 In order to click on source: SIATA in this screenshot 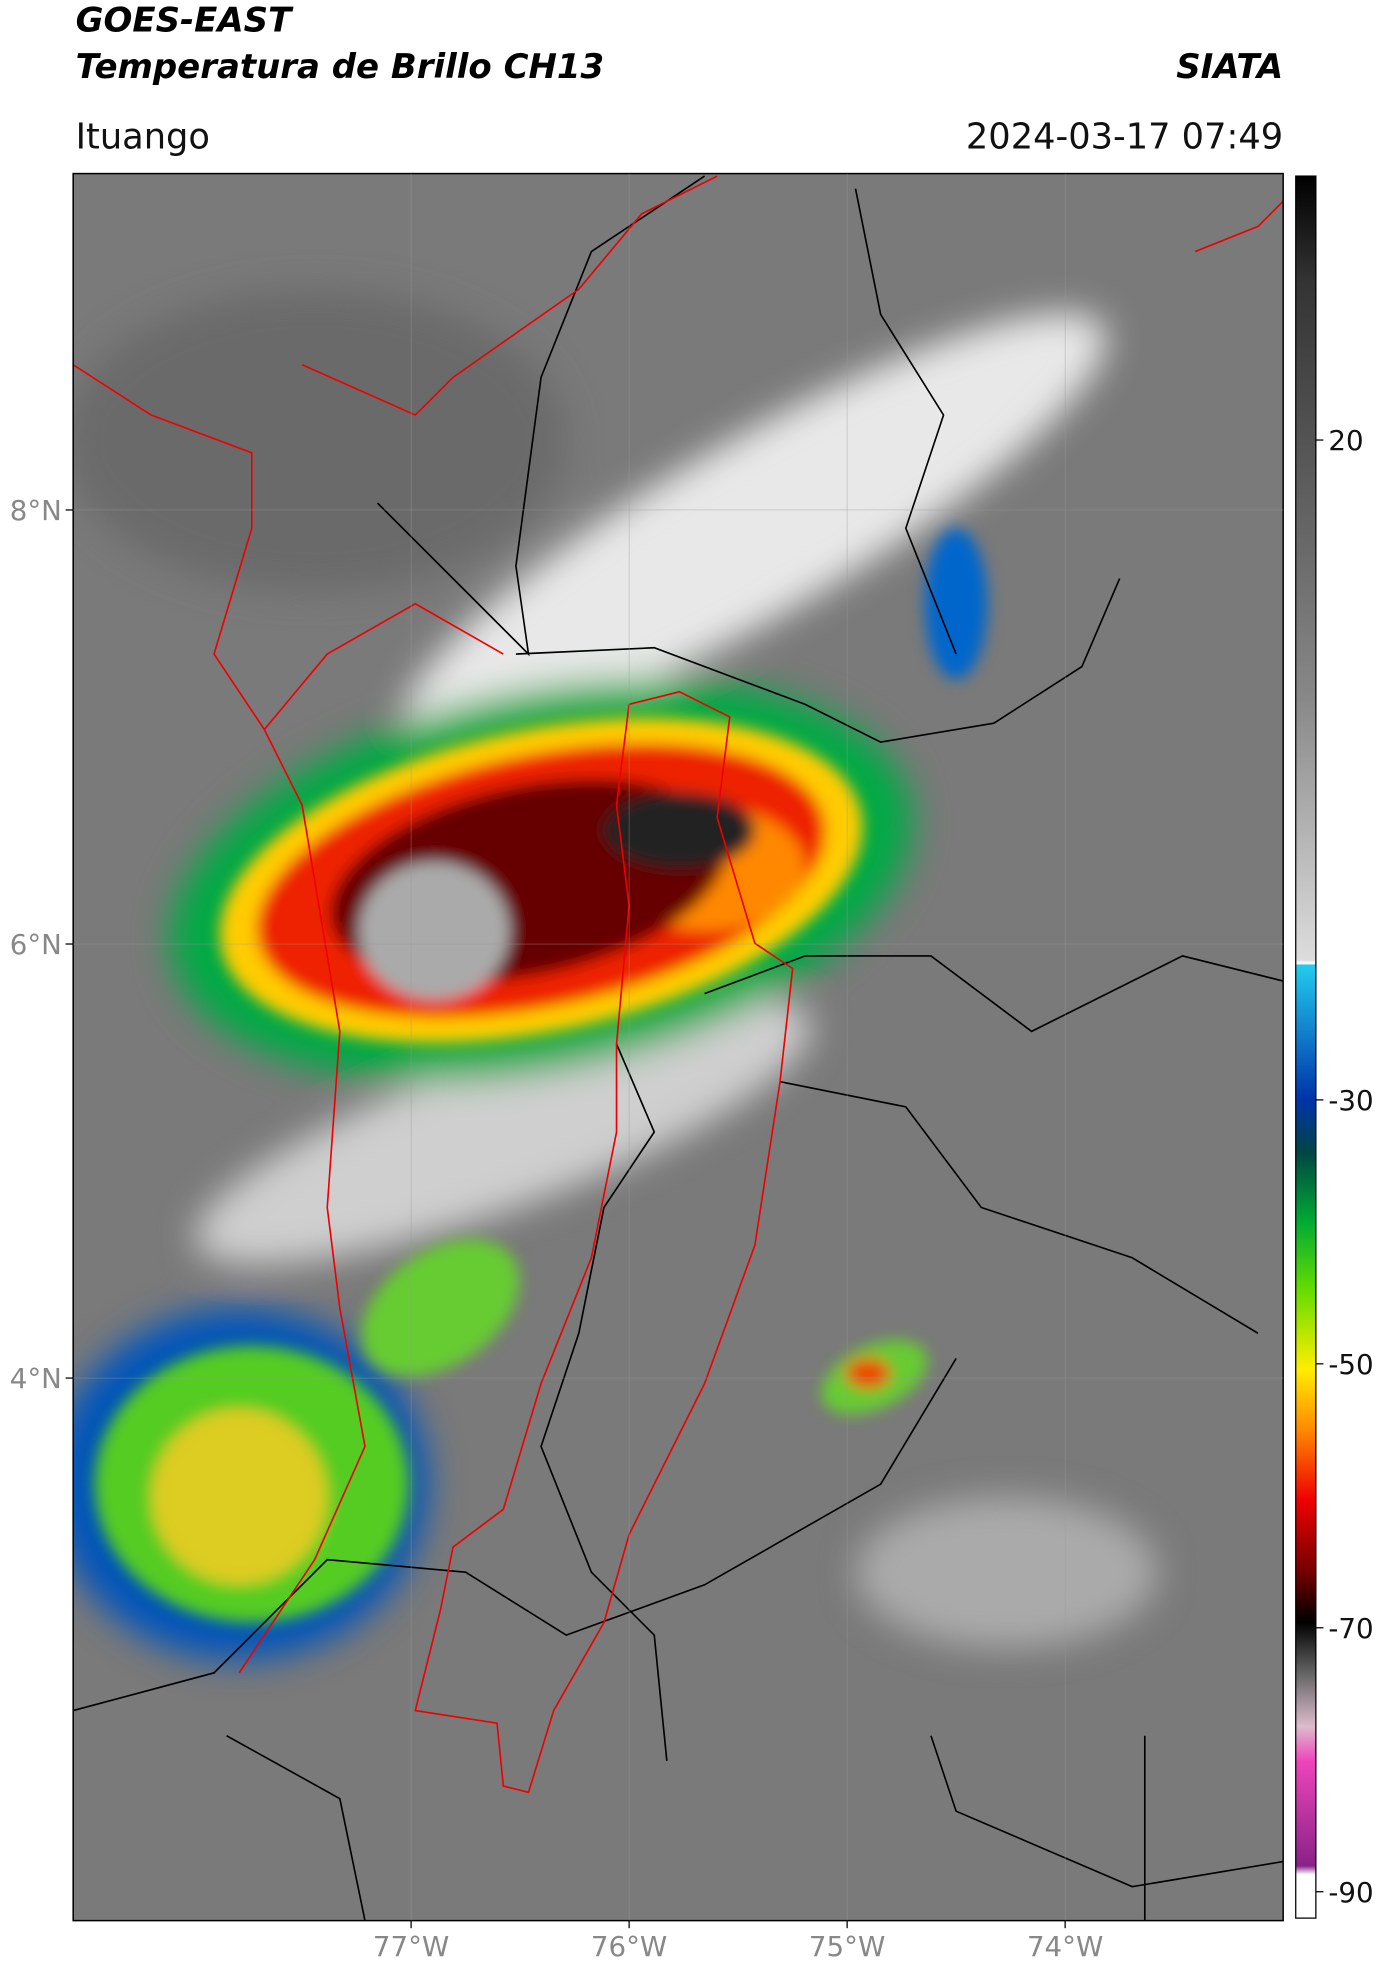, I will do `click(1229, 67)`.